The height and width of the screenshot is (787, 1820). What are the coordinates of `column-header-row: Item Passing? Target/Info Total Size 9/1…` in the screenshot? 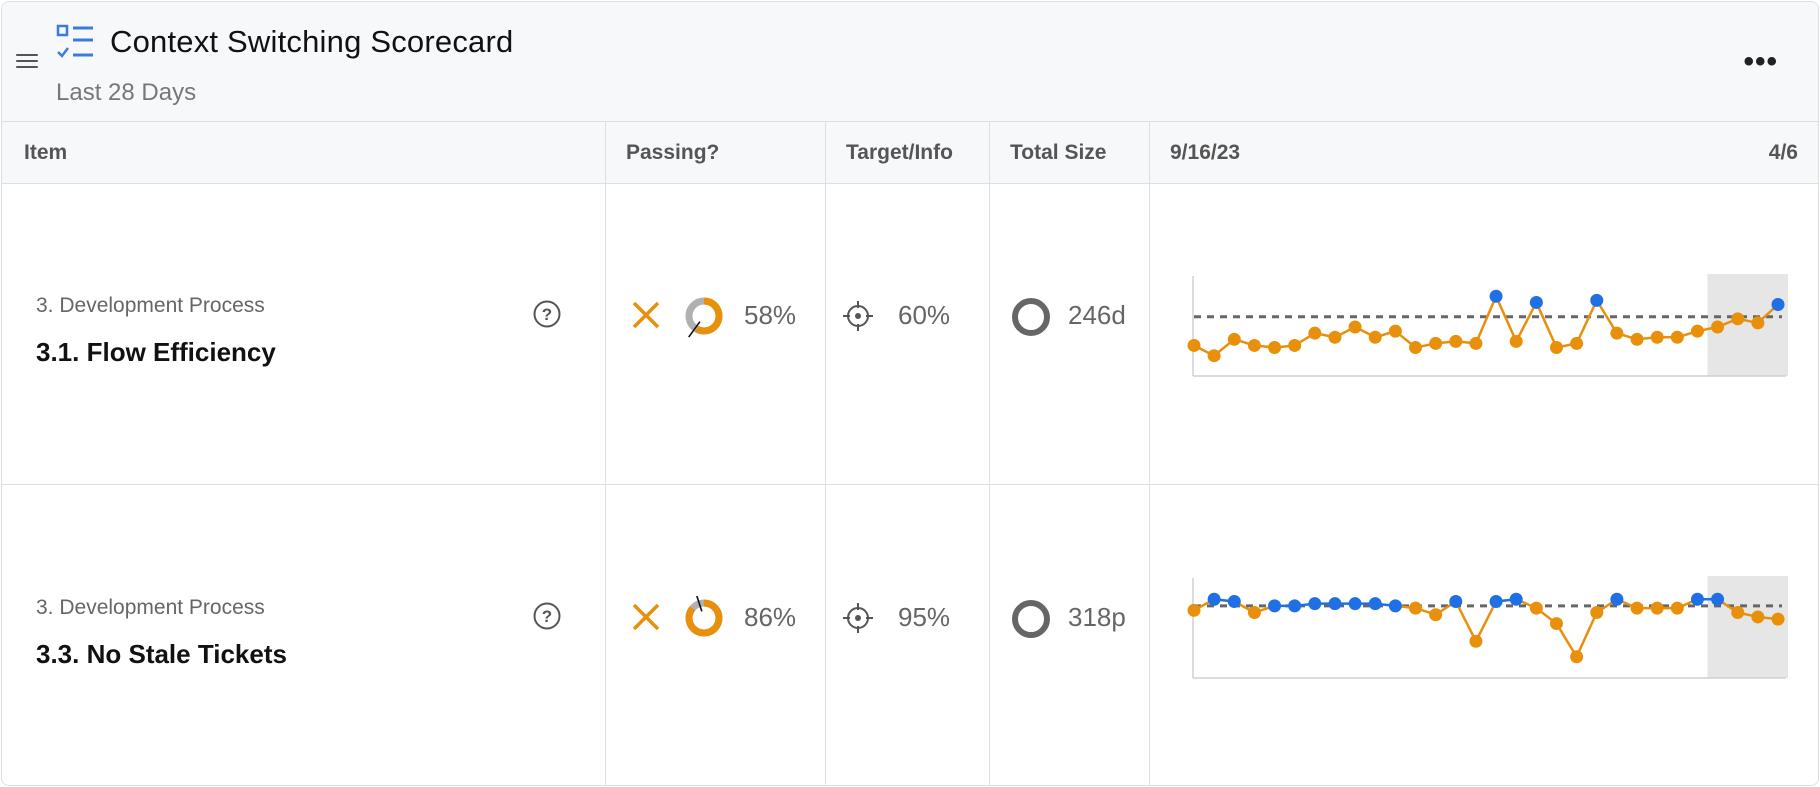 It's located at (910, 153).